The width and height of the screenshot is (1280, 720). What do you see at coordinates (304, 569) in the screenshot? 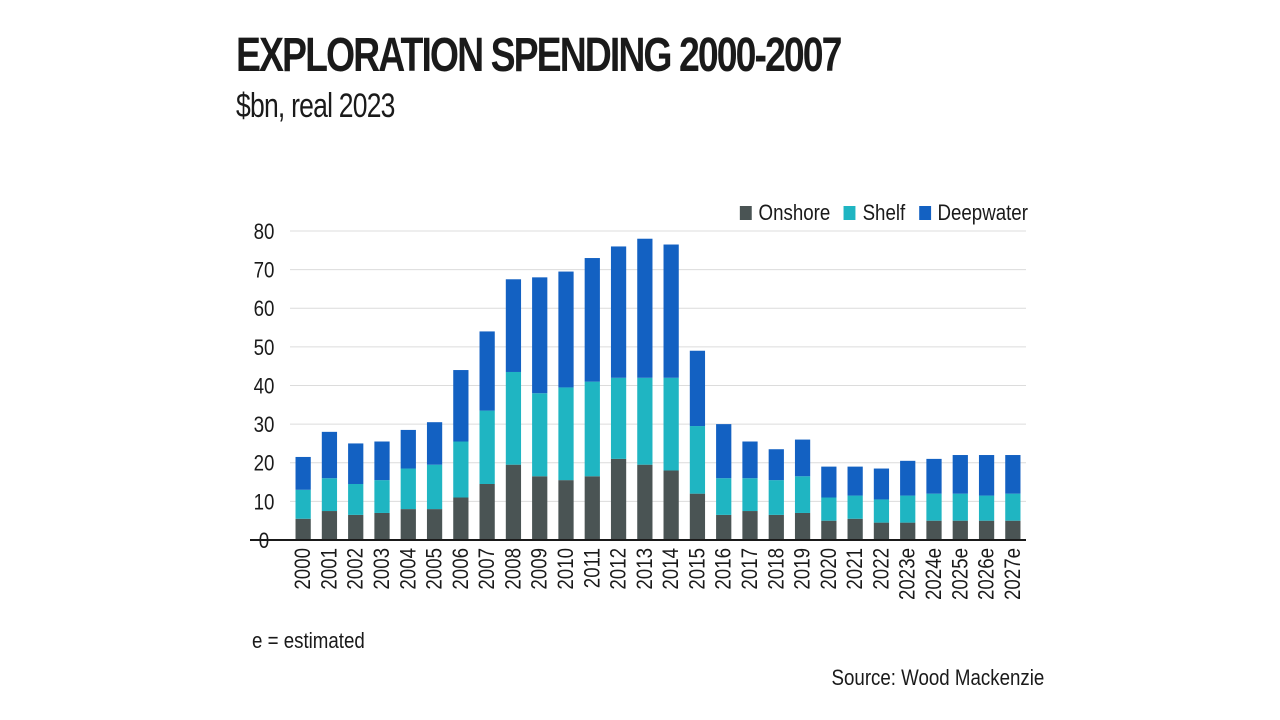
I see `x-tick-label: 2000` at bounding box center [304, 569].